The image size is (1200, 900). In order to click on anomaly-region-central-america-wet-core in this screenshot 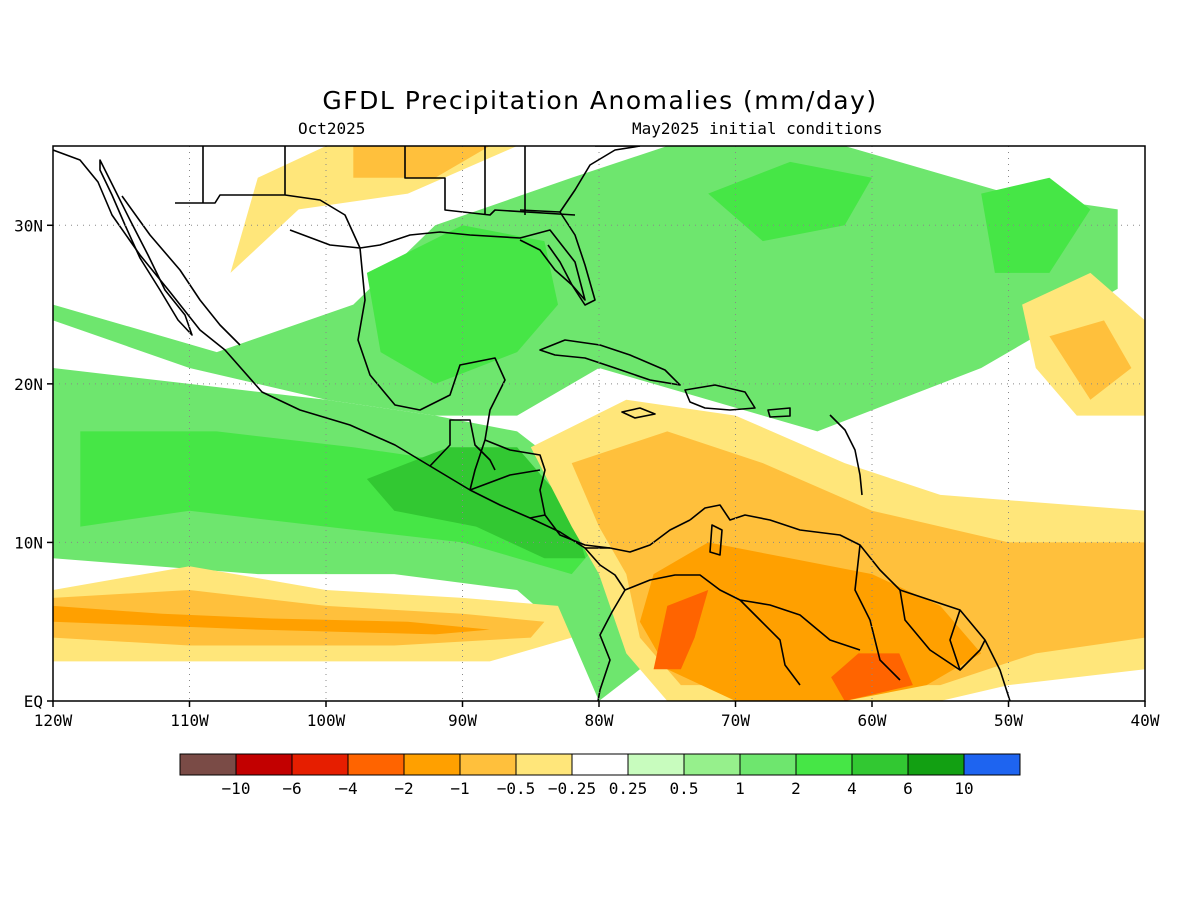, I will do `click(476, 503)`.